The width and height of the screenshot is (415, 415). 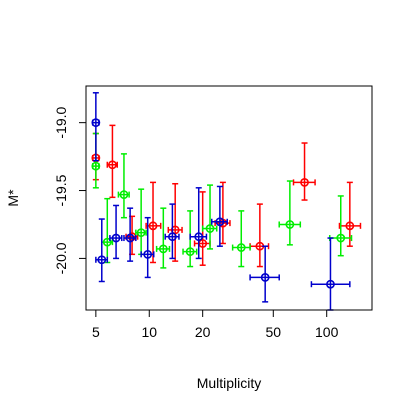 What do you see at coordinates (215, 324) in the screenshot?
I see `x-axis: 5 10 20 50 100` at bounding box center [215, 324].